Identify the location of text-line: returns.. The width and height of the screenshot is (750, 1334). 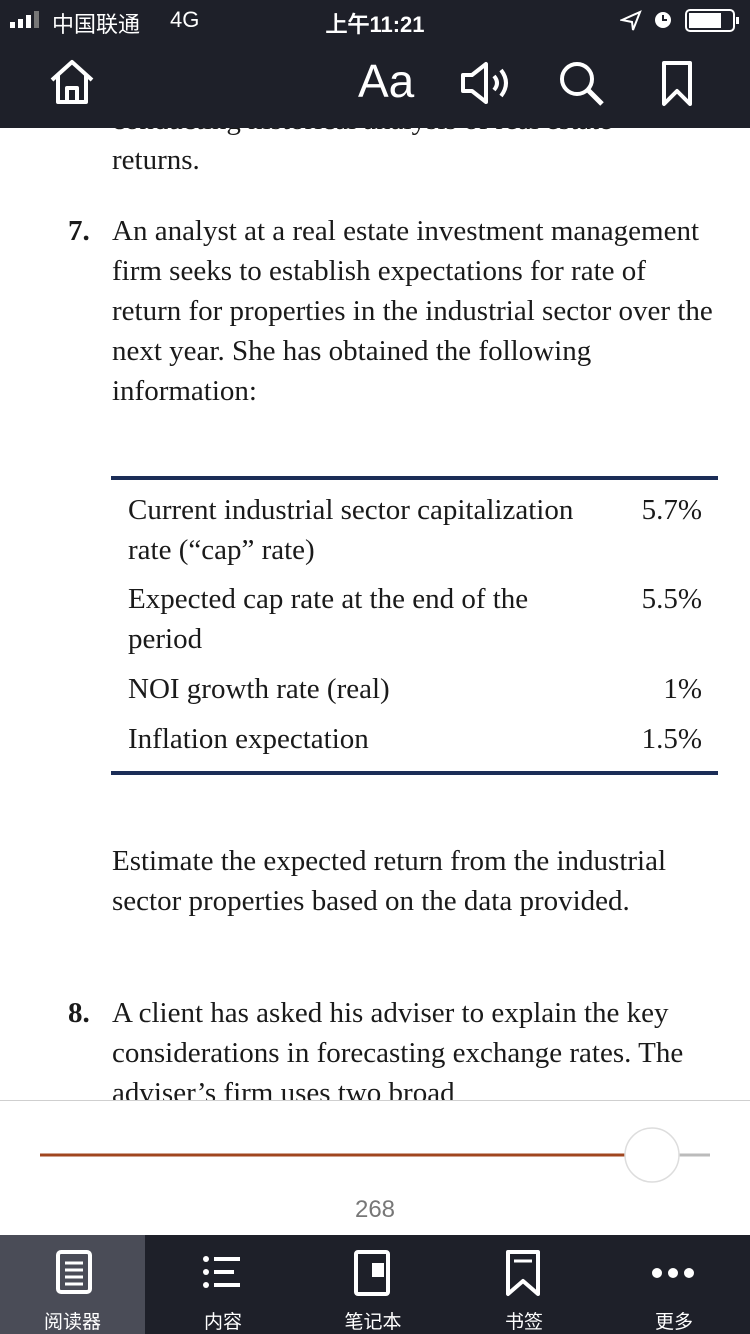
(156, 160).